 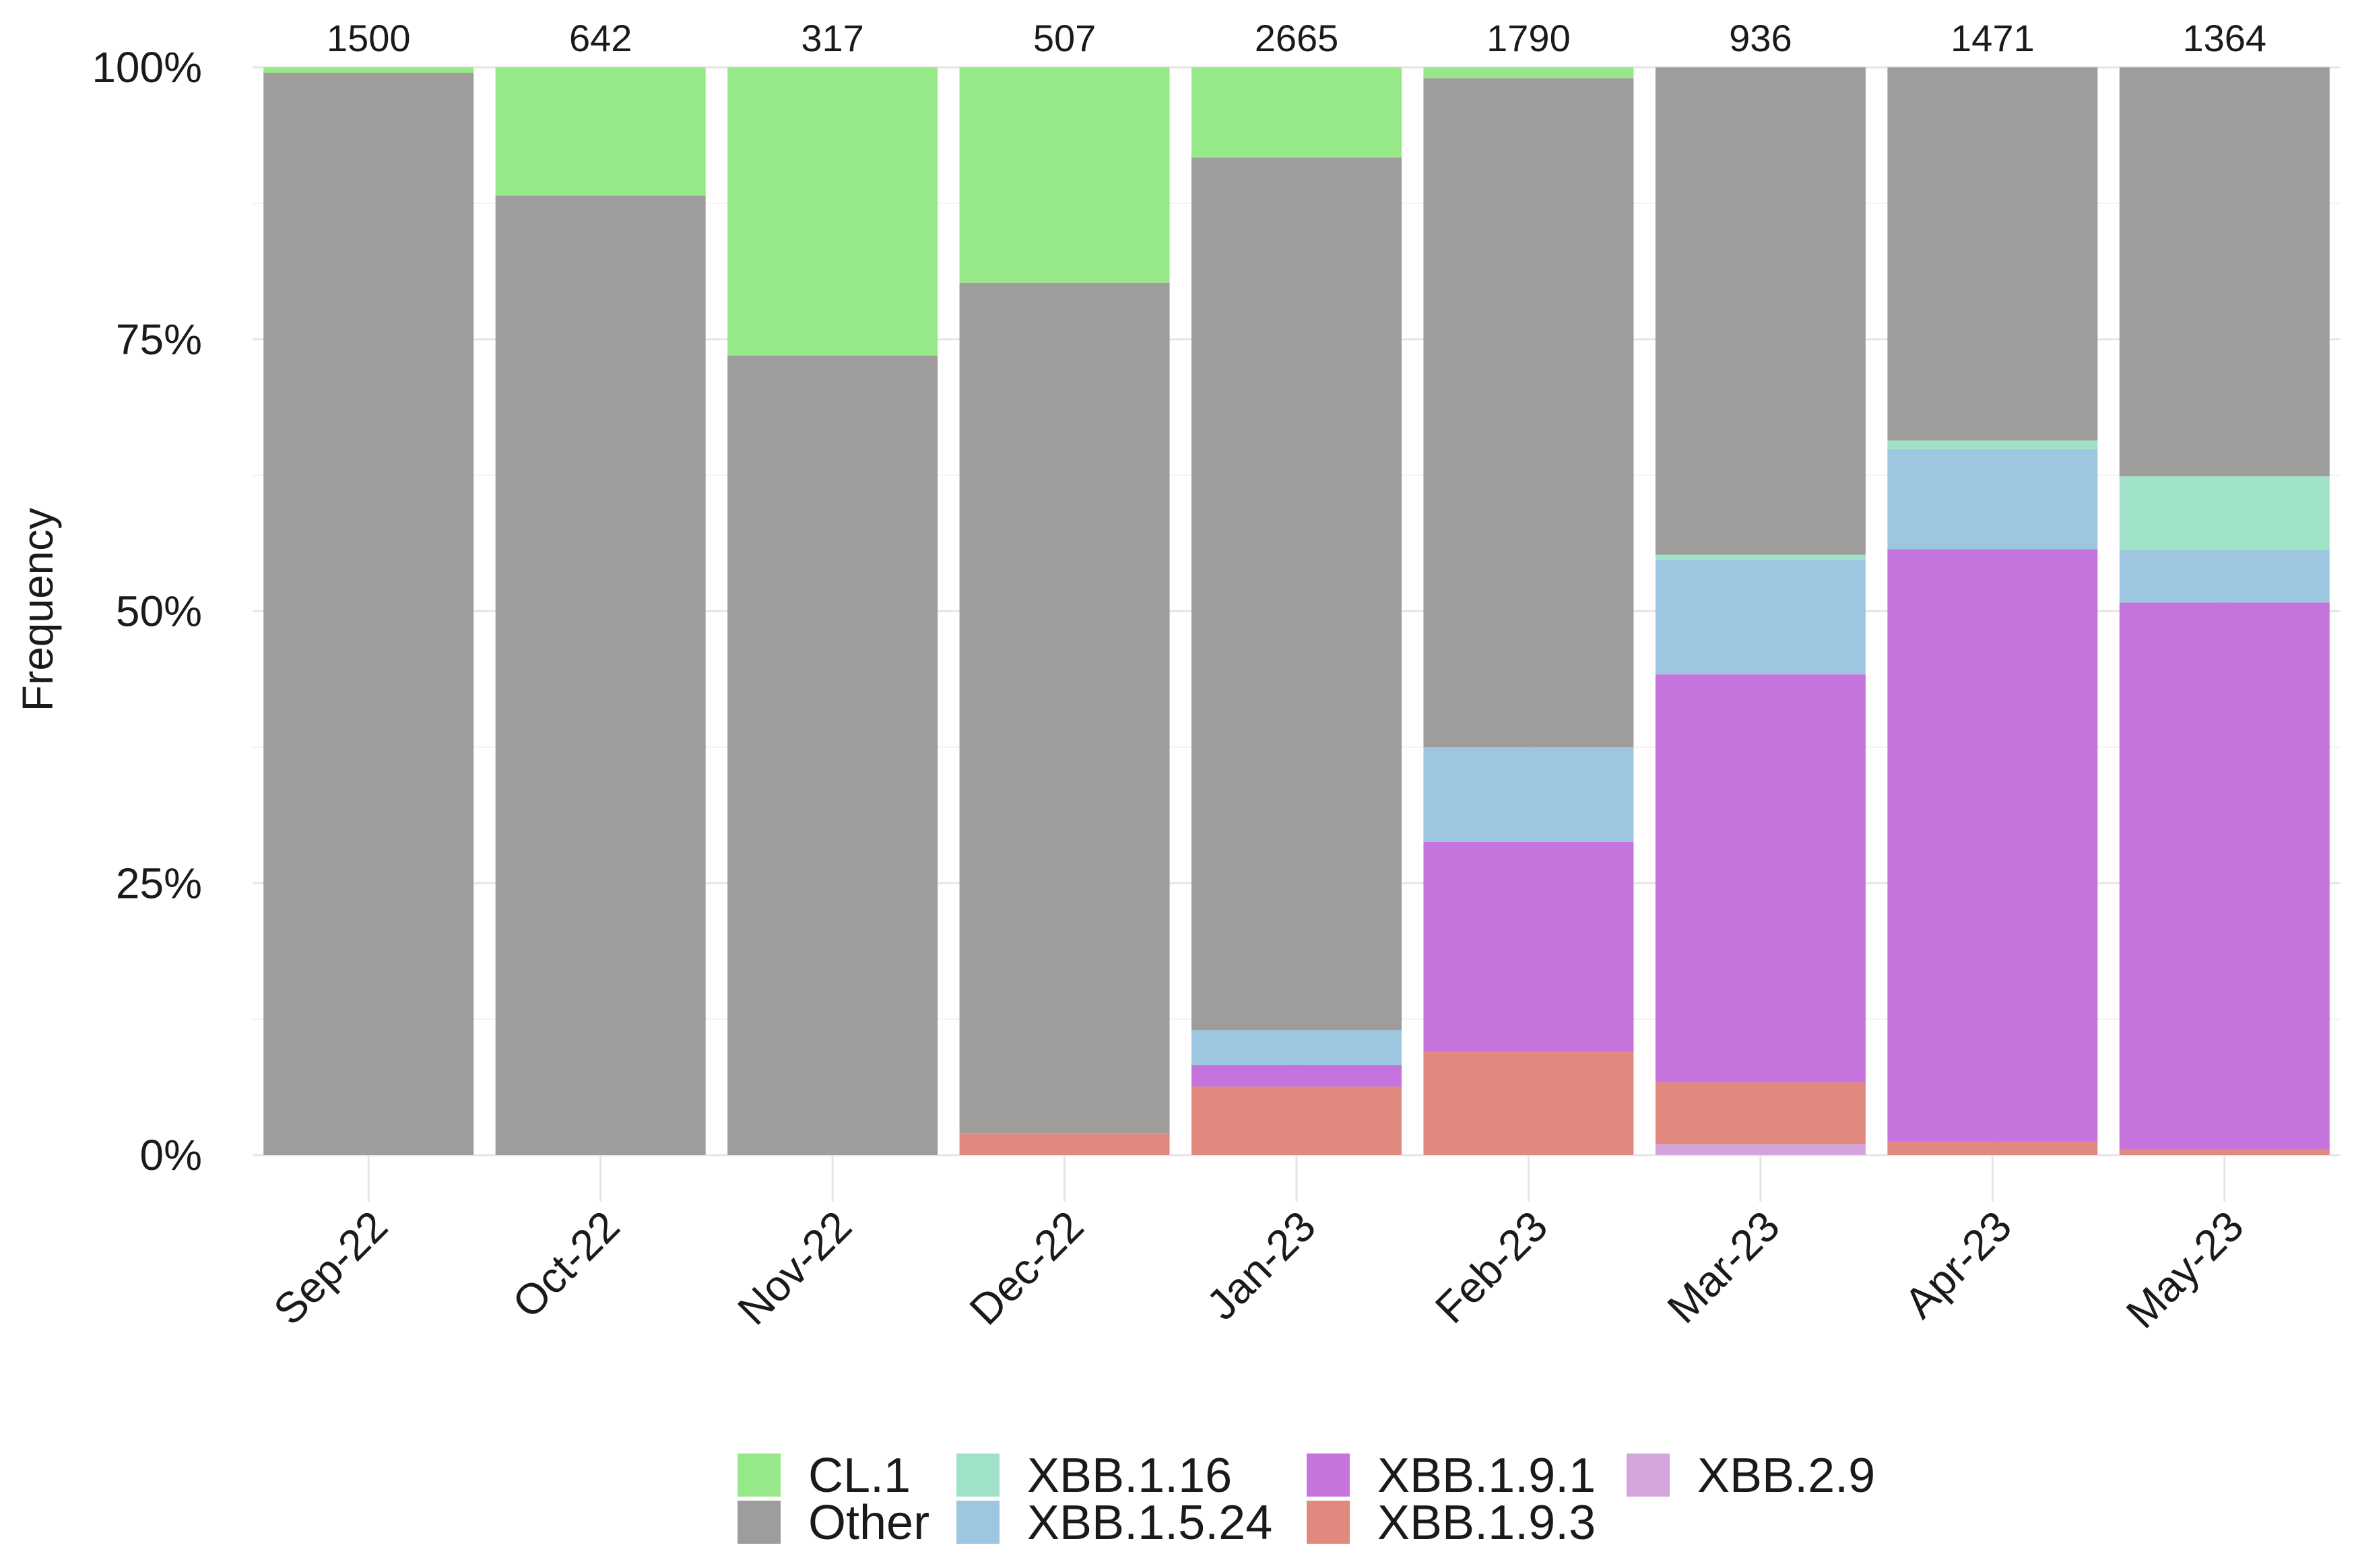 What do you see at coordinates (1064, 708) in the screenshot?
I see `bar-segment-dec-22-other` at bounding box center [1064, 708].